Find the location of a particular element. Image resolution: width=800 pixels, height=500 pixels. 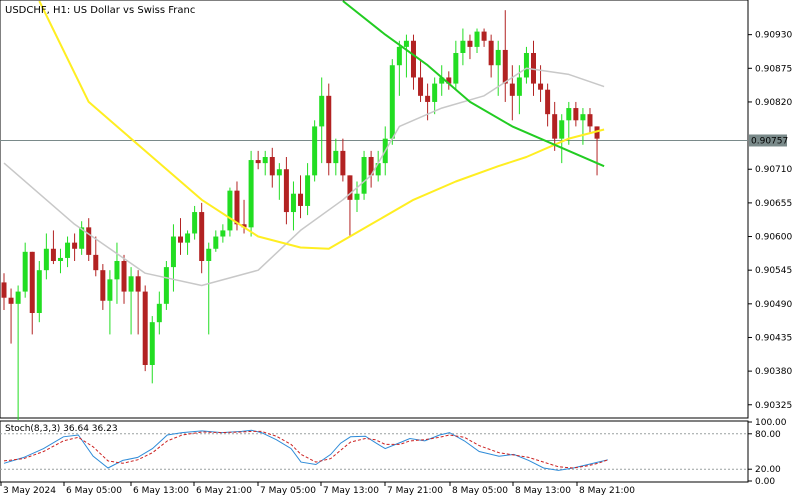

x-tick-label: 6 May 05:00 is located at coordinates (94, 491).